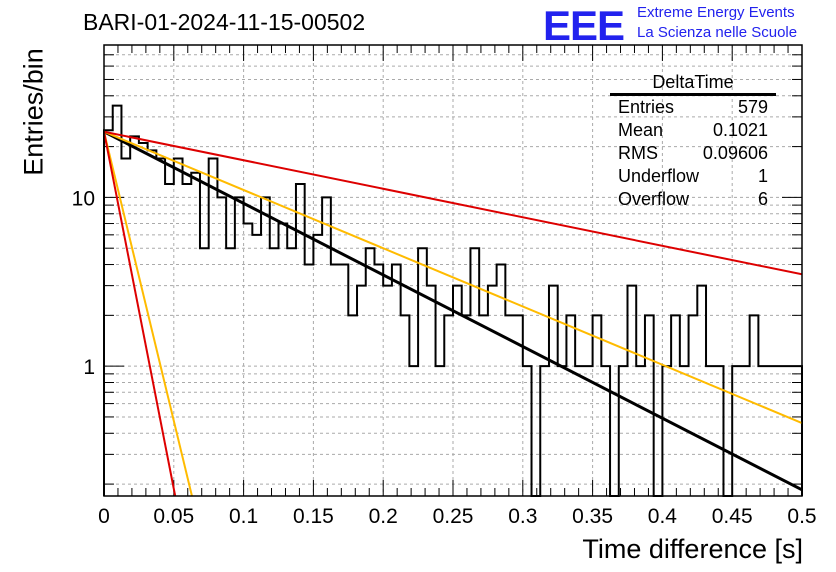 The image size is (836, 572). Describe the element at coordinates (224, 22) in the screenshot. I see `plot-title: BARI-01-2024-11-15-00502` at that location.